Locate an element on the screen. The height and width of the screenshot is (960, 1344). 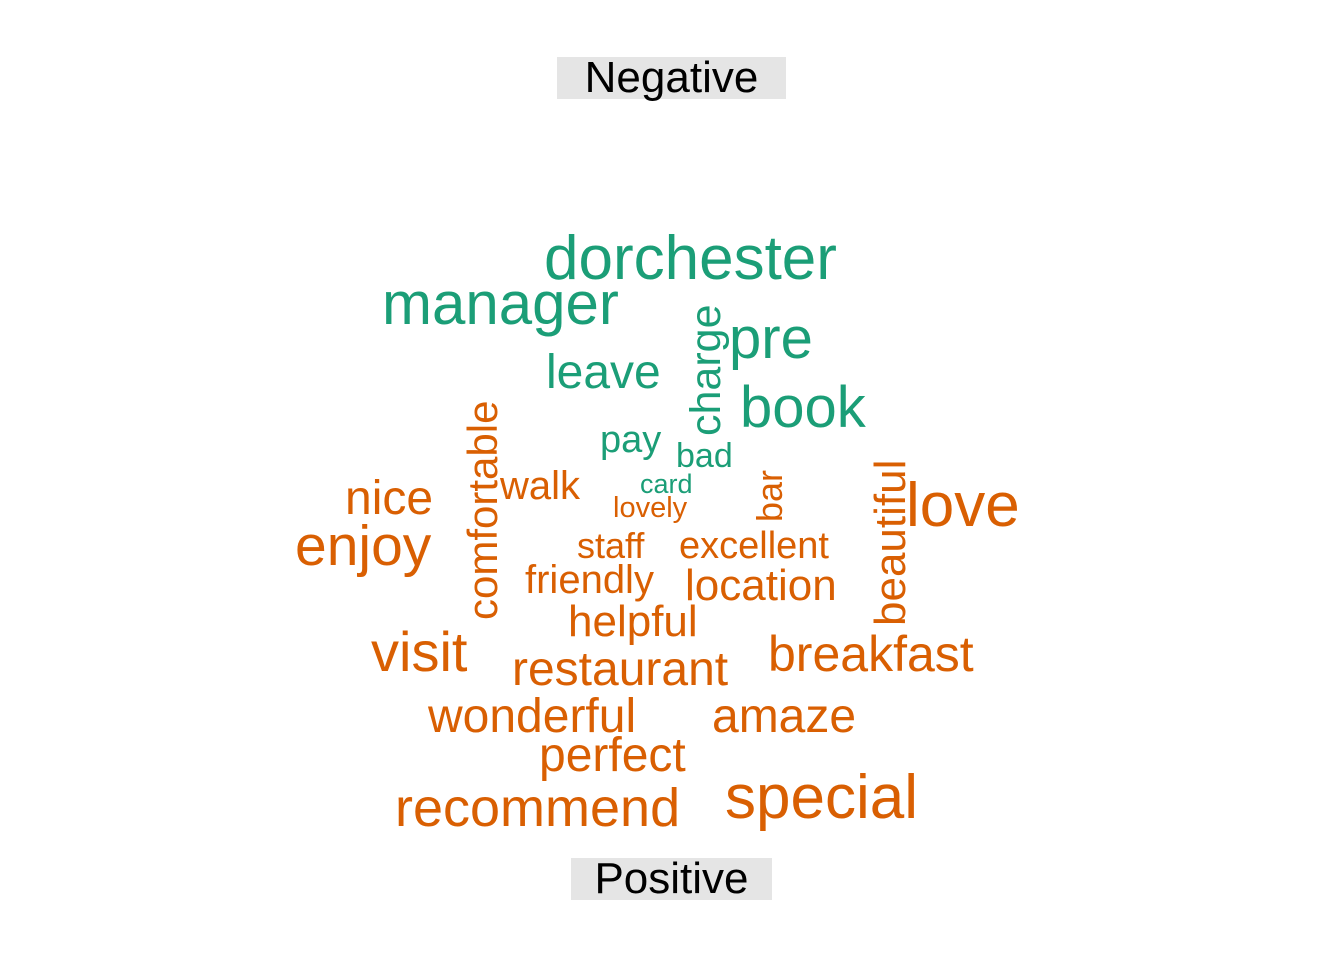
word-manager: manager is located at coordinates (500, 303).